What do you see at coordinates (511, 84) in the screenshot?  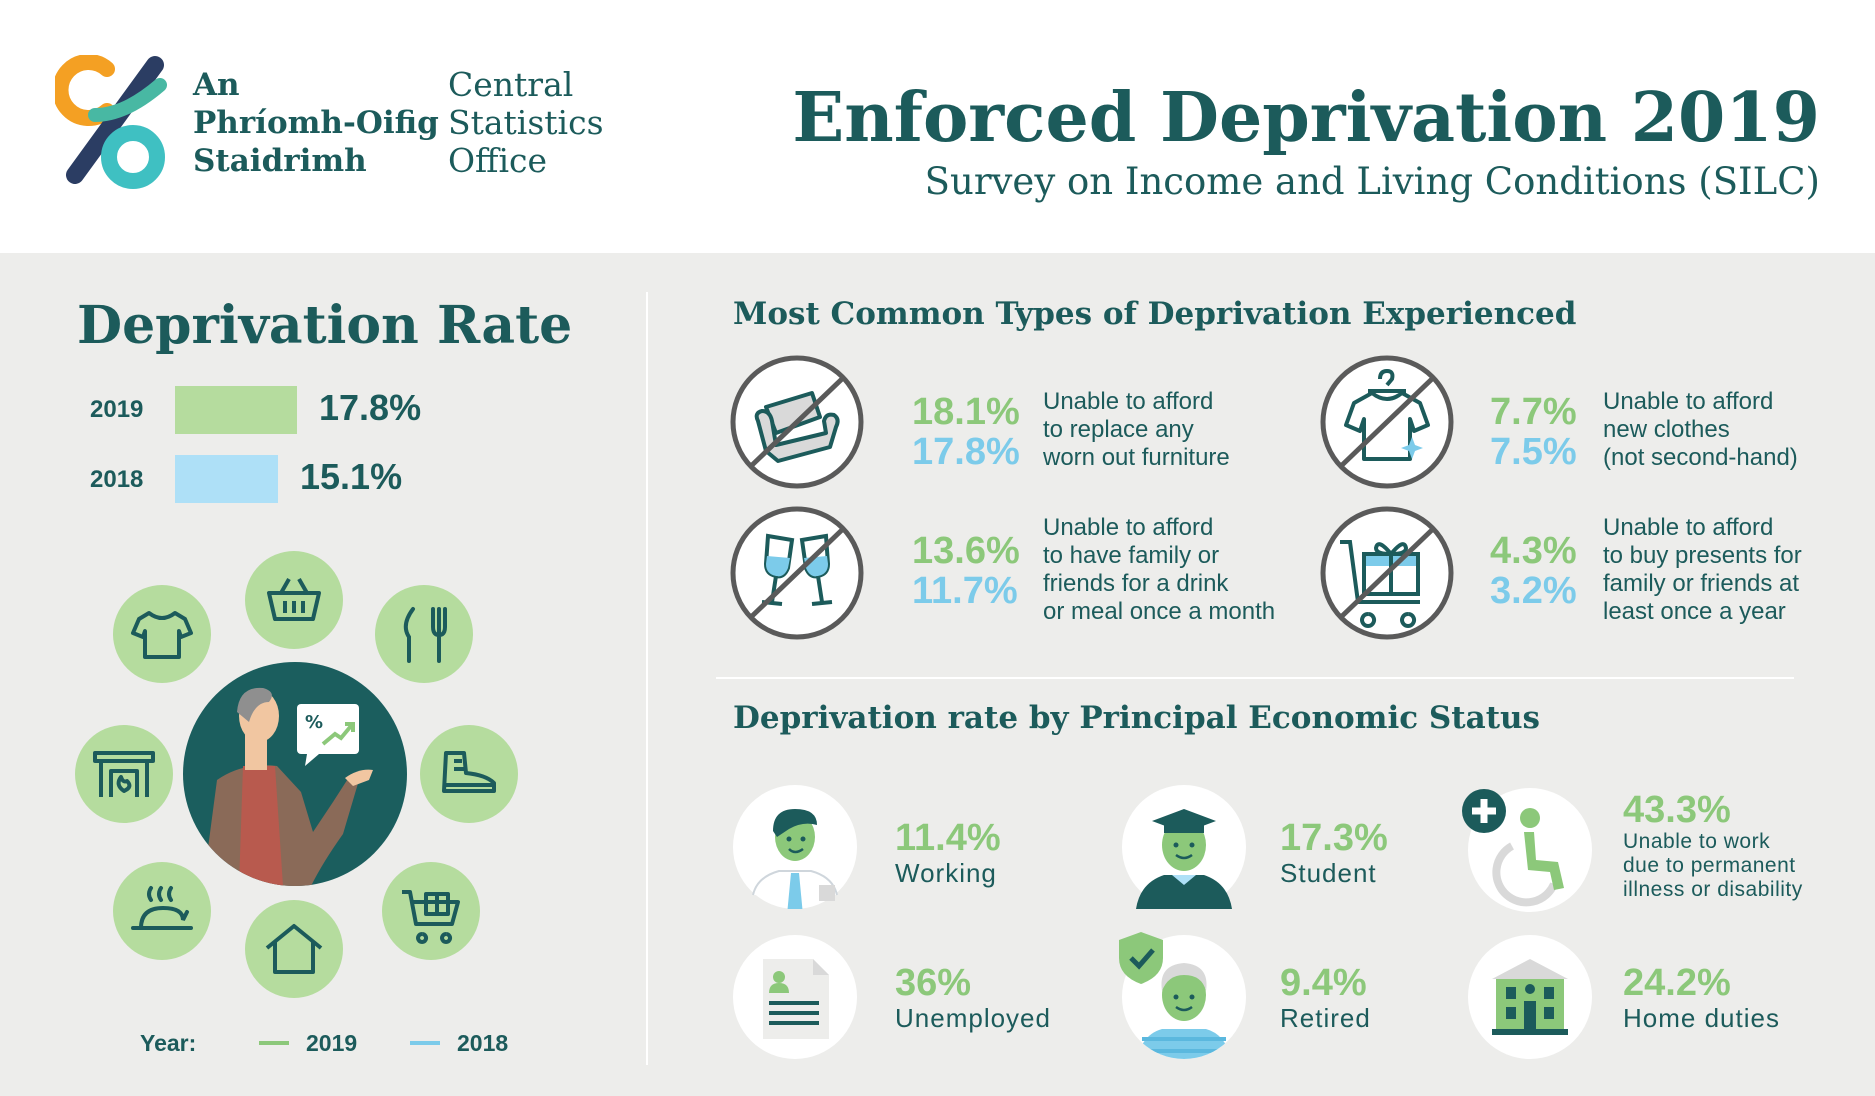 I see `logo-english-line-1: Central` at bounding box center [511, 84].